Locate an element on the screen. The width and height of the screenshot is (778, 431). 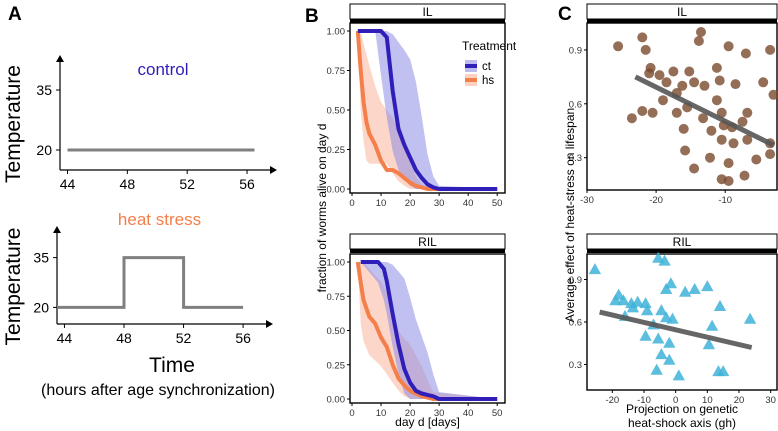
x-axis-label: day d [days] is located at coordinates (427, 422).